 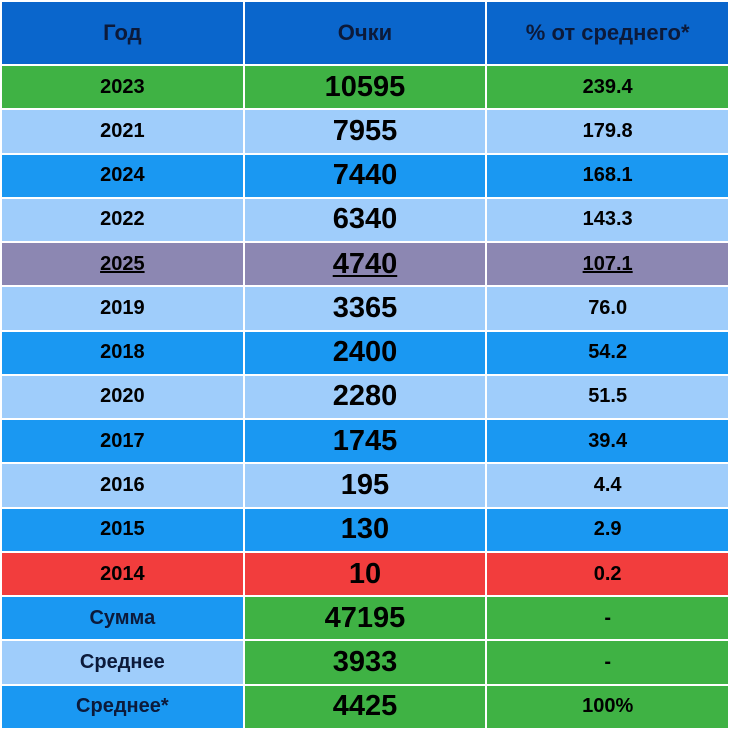 What do you see at coordinates (122, 220) in the screenshot?
I see `year-cell: 2022` at bounding box center [122, 220].